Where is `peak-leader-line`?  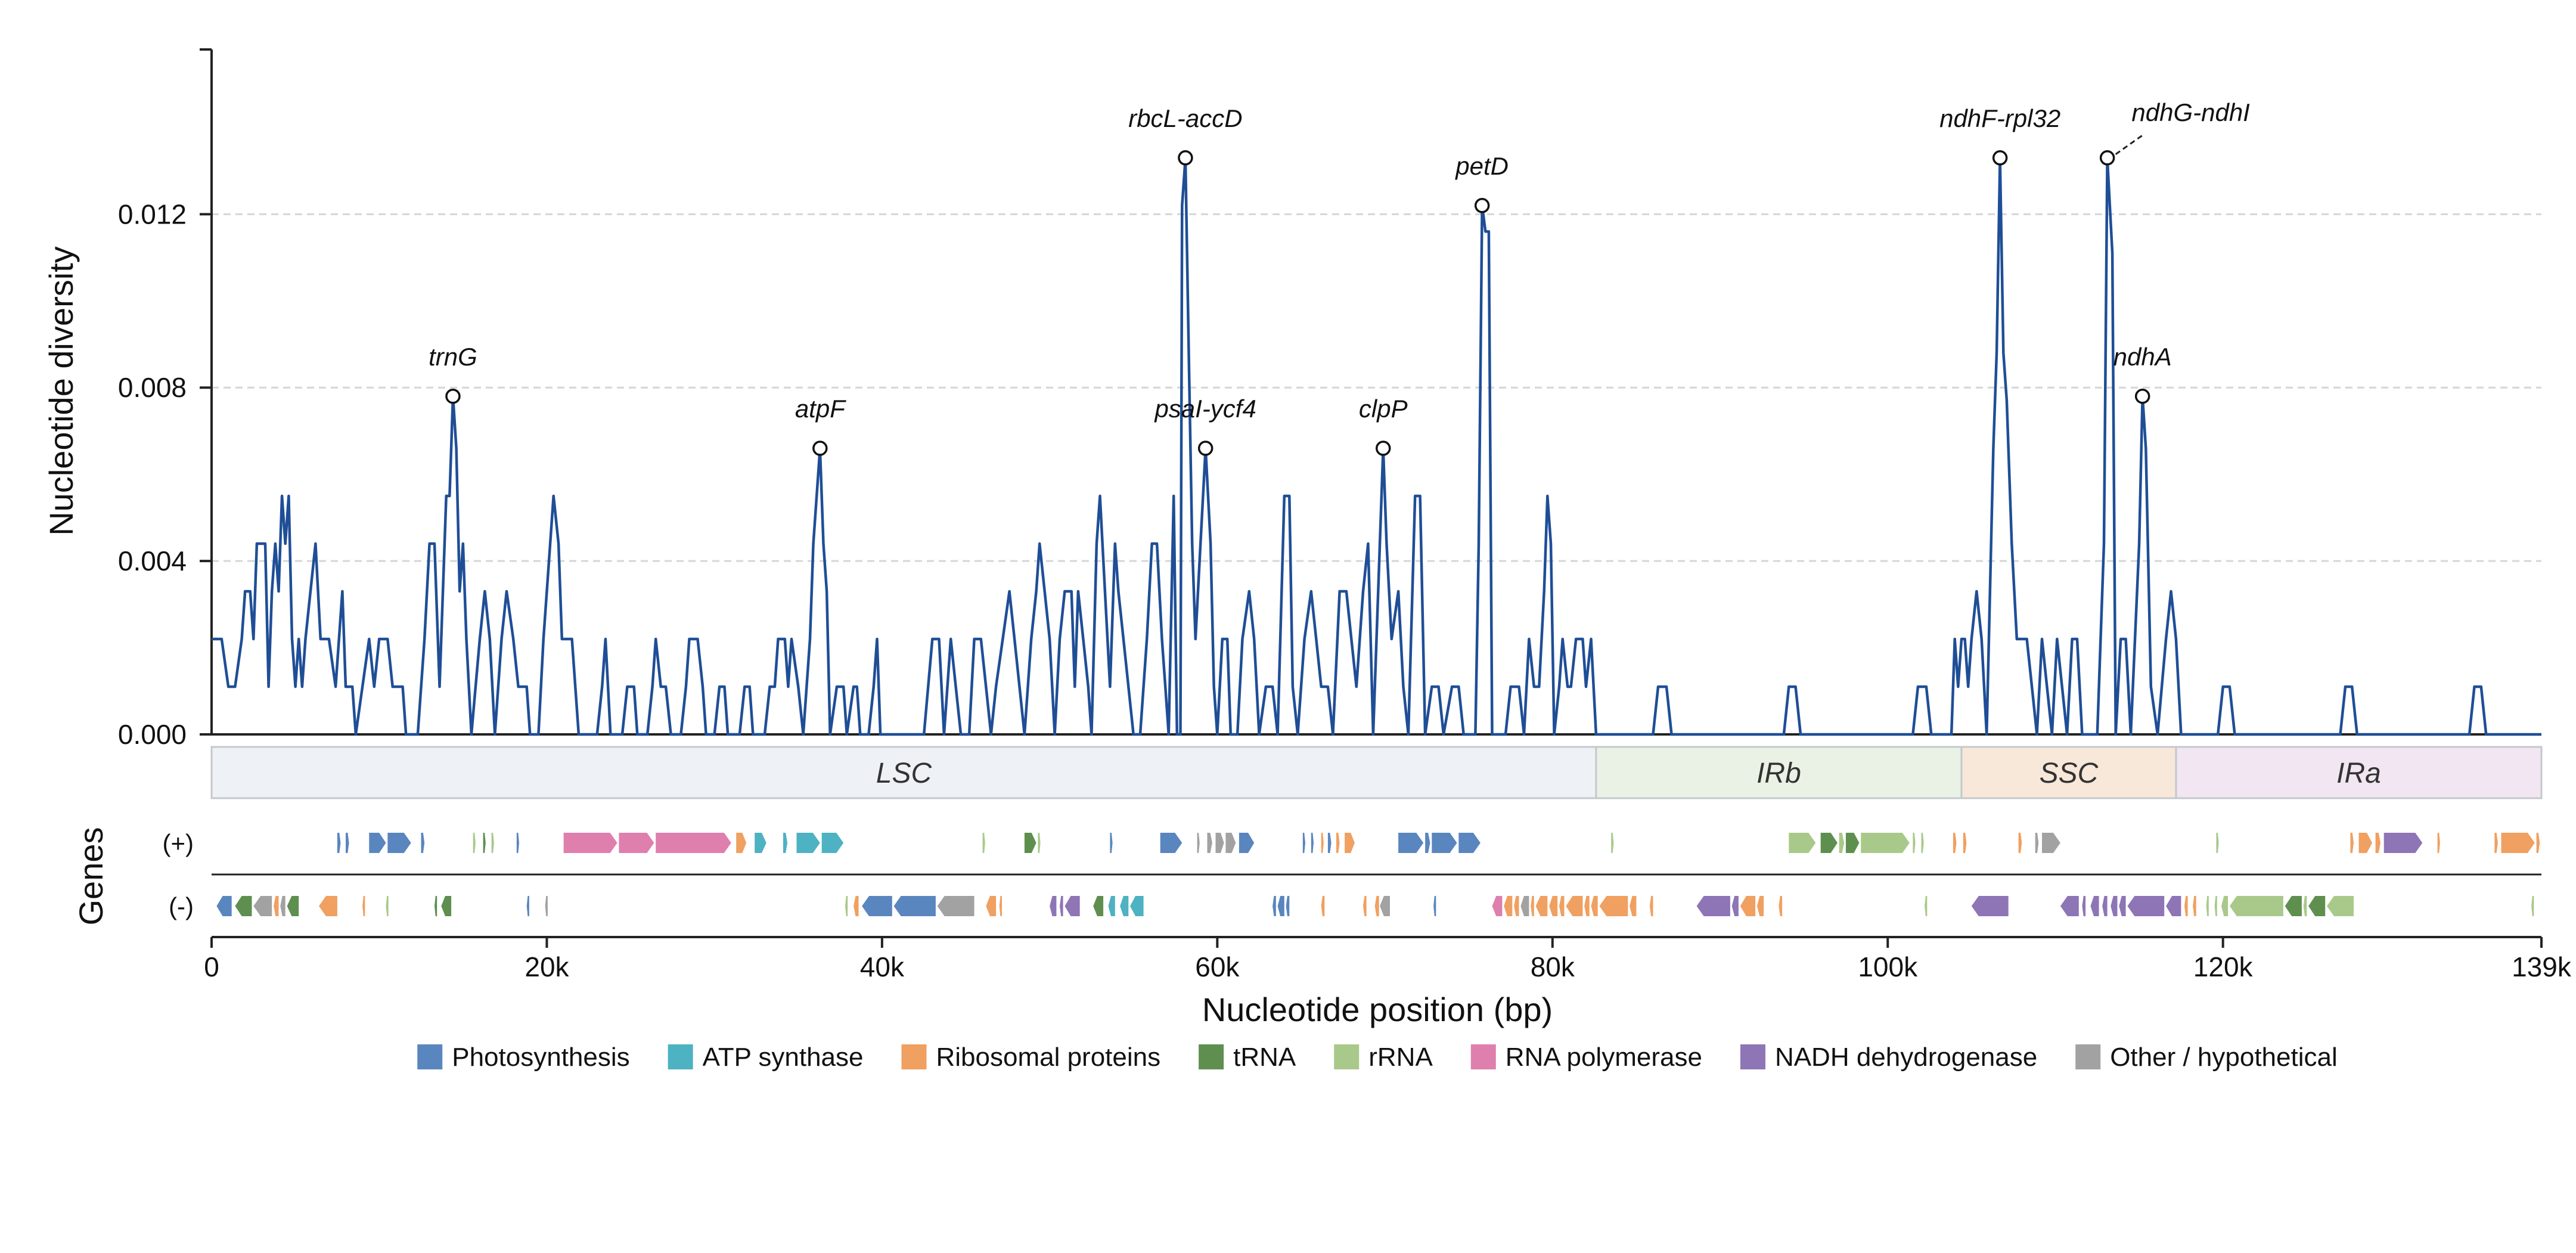 peak-leader-line is located at coordinates (2130, 144).